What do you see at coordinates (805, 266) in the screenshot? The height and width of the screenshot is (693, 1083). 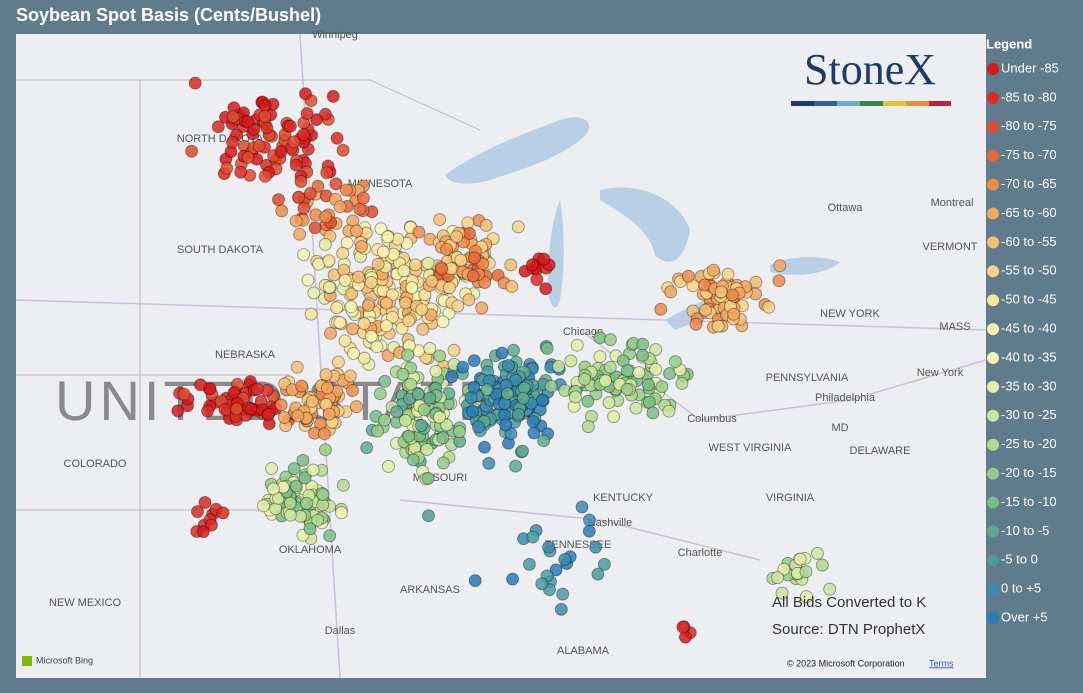 I see `lake-ontario` at bounding box center [805, 266].